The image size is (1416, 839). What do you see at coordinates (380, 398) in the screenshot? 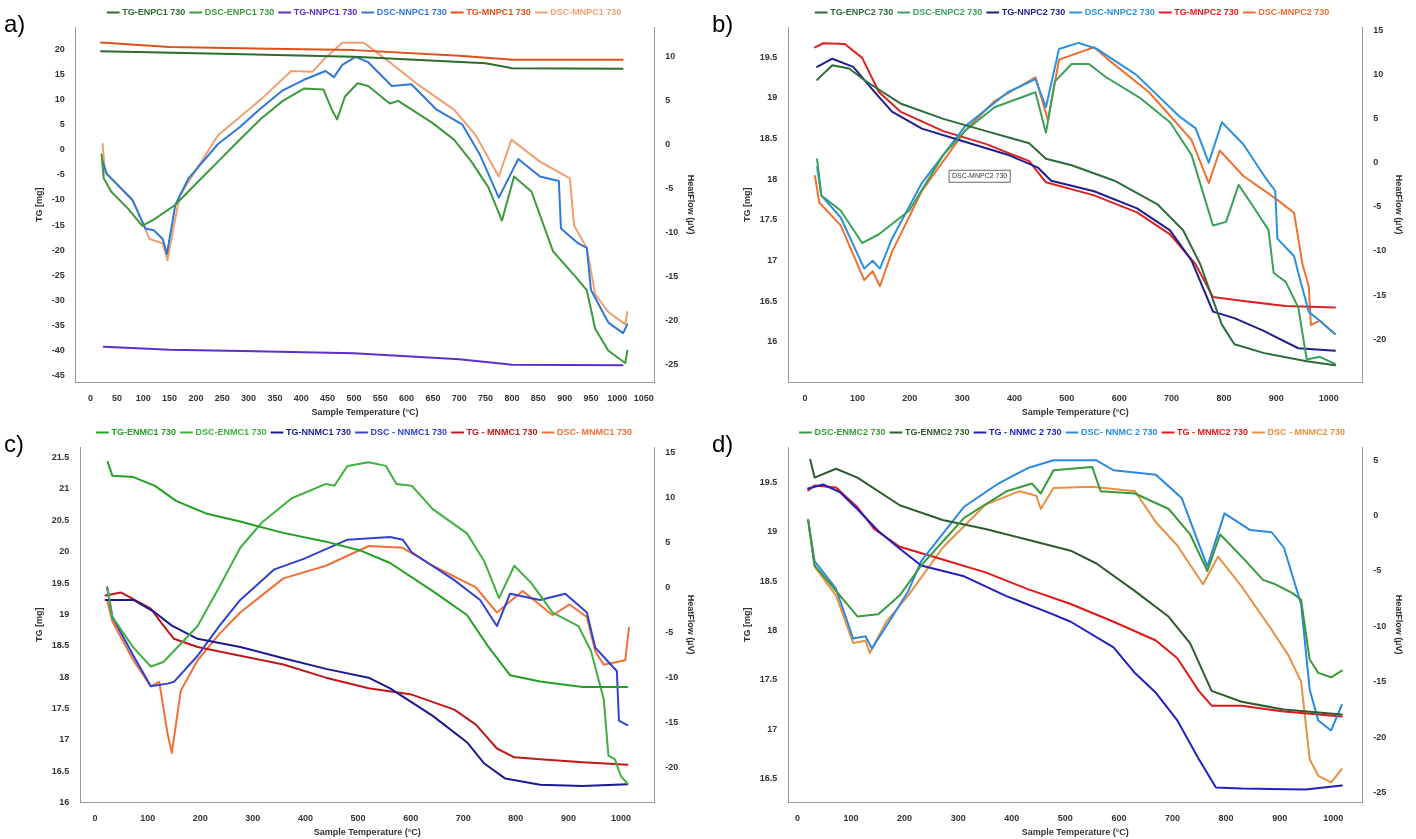
I see `x-tick-label: 550` at bounding box center [380, 398].